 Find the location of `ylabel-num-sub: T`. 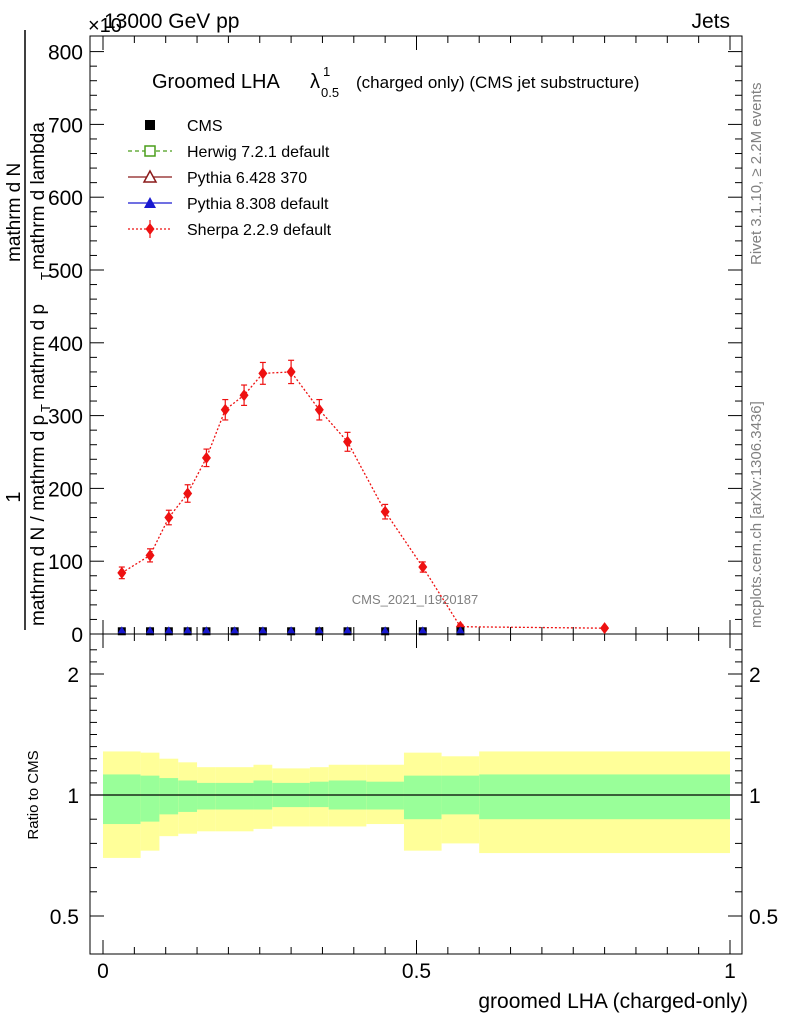

ylabel-num-sub: T is located at coordinates (45, 276).